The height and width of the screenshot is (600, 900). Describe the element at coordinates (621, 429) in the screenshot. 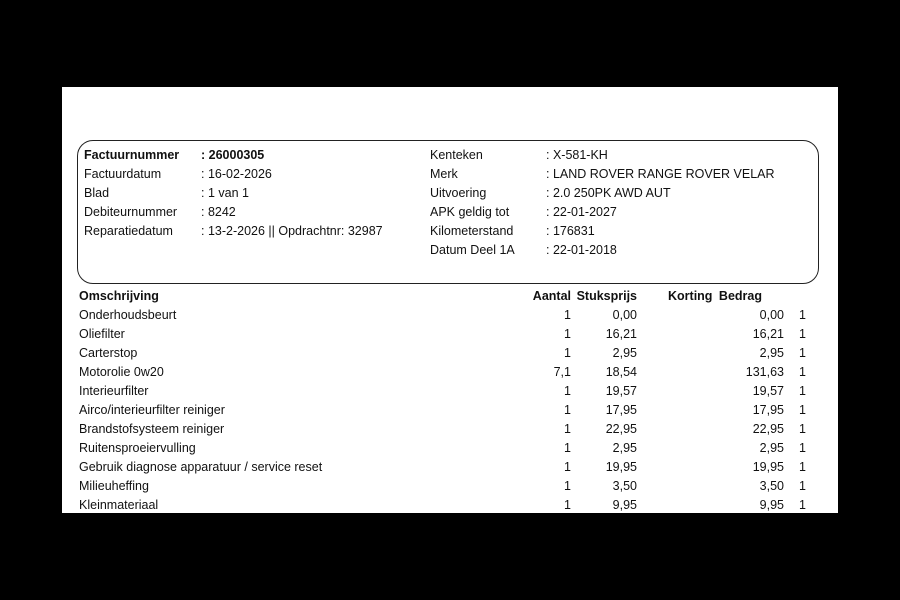

I see `cell-stuksprijs: 22,95` at that location.